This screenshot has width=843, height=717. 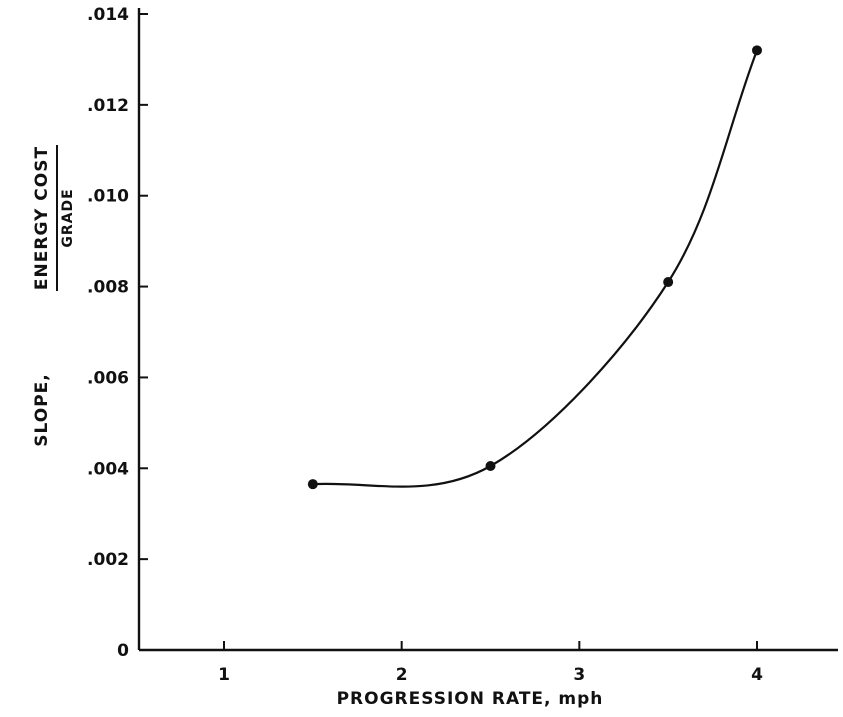 I want to click on y-tick-label: .002, so click(x=108, y=560).